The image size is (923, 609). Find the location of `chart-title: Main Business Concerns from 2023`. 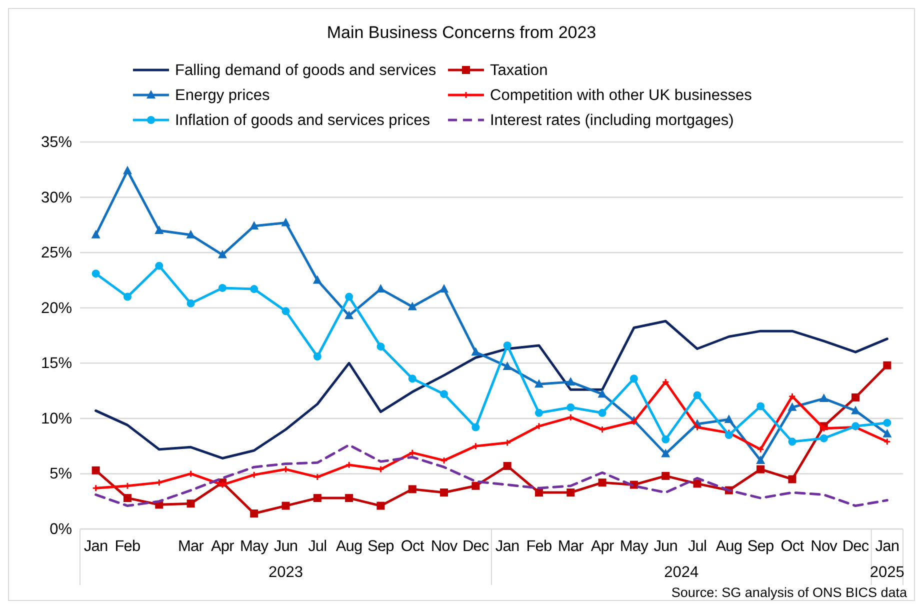

chart-title: Main Business Concerns from 2023 is located at coordinates (461, 32).